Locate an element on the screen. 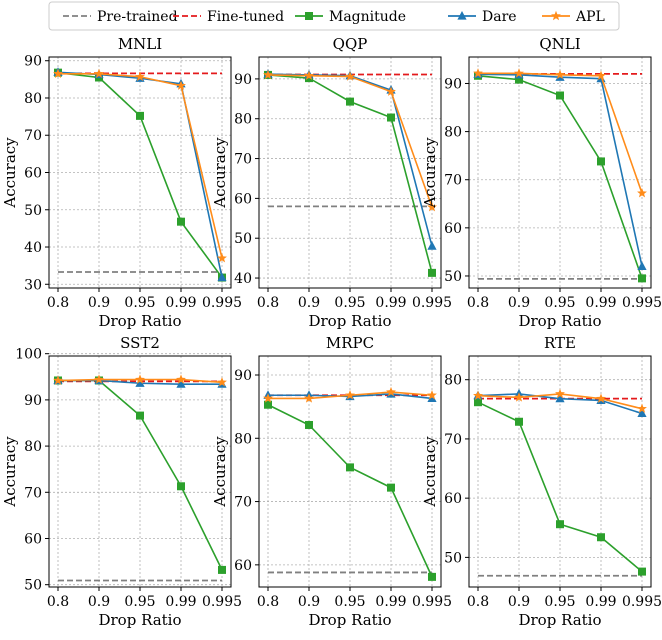  panel-title-sst2: SST2 is located at coordinates (140, 343).